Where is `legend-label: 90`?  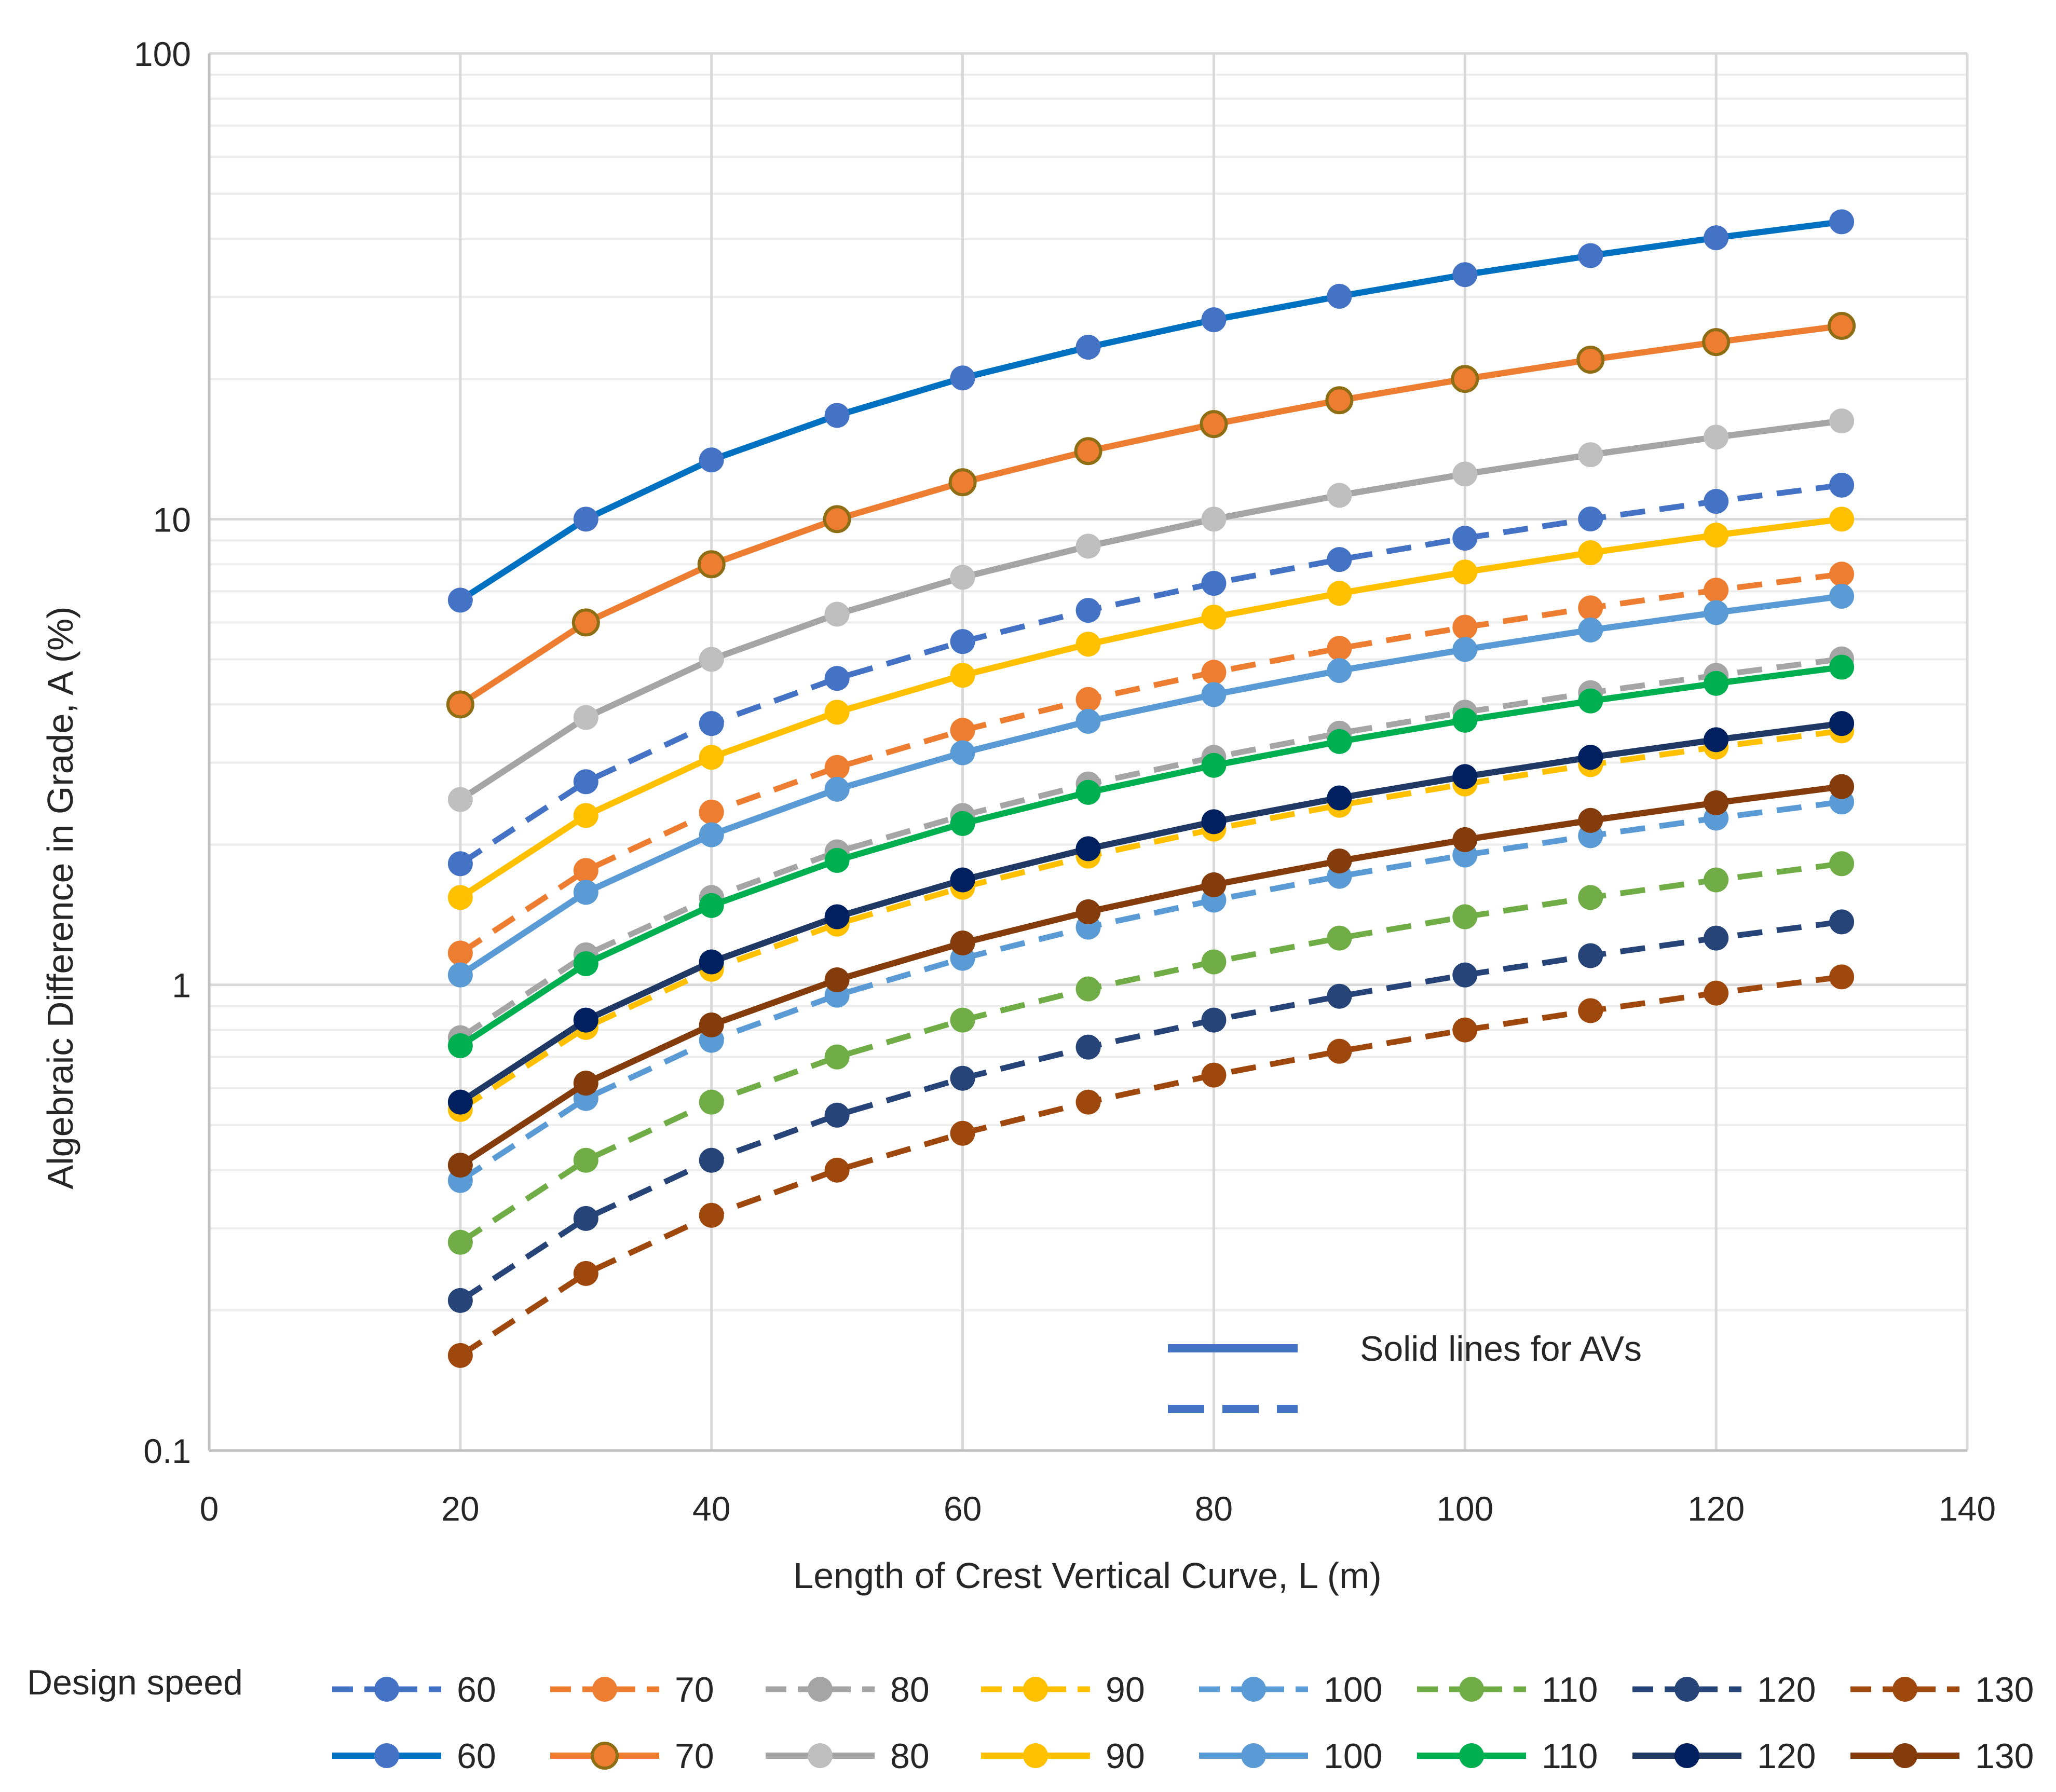
legend-label: 90 is located at coordinates (1126, 1756).